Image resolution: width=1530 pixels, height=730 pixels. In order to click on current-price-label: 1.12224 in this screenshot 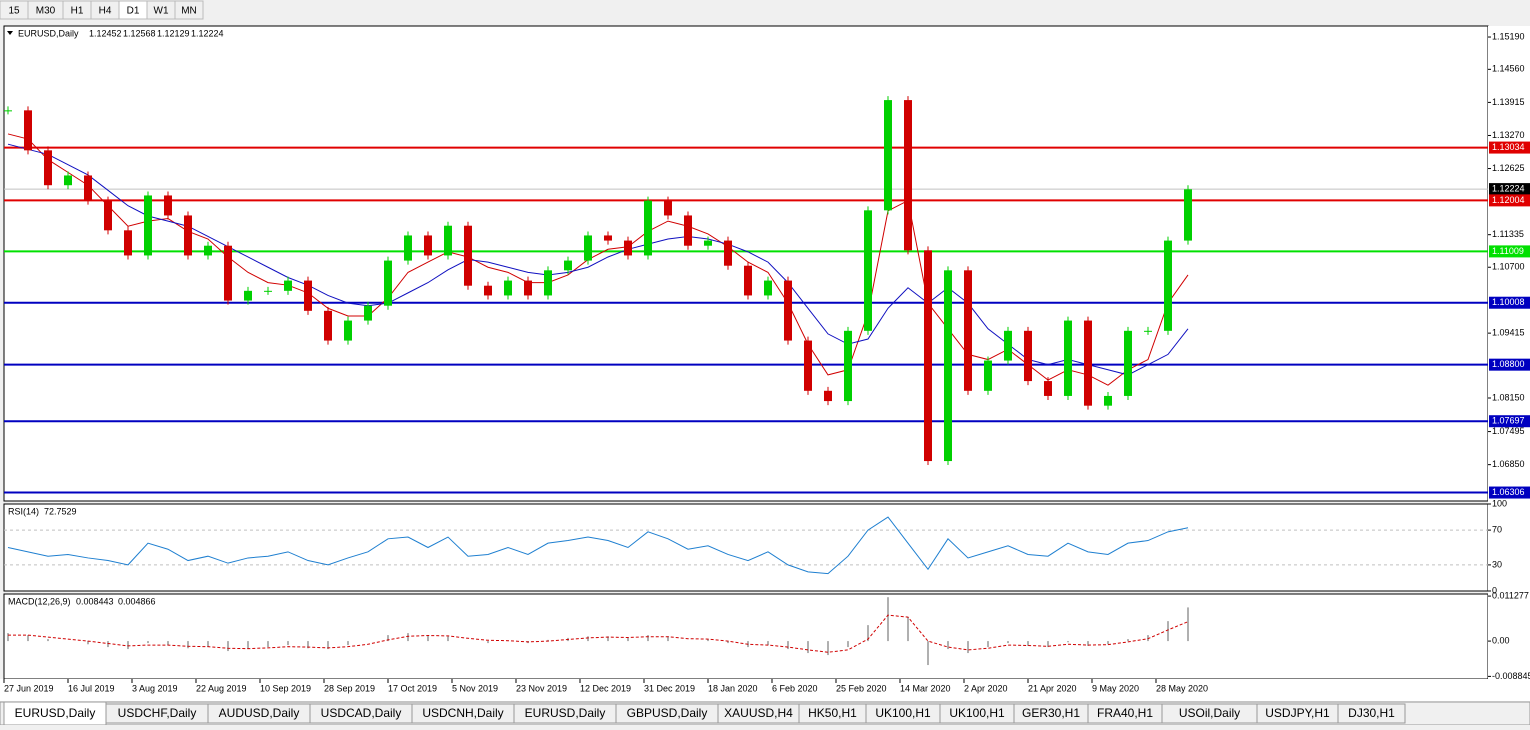, I will do `click(1508, 188)`.